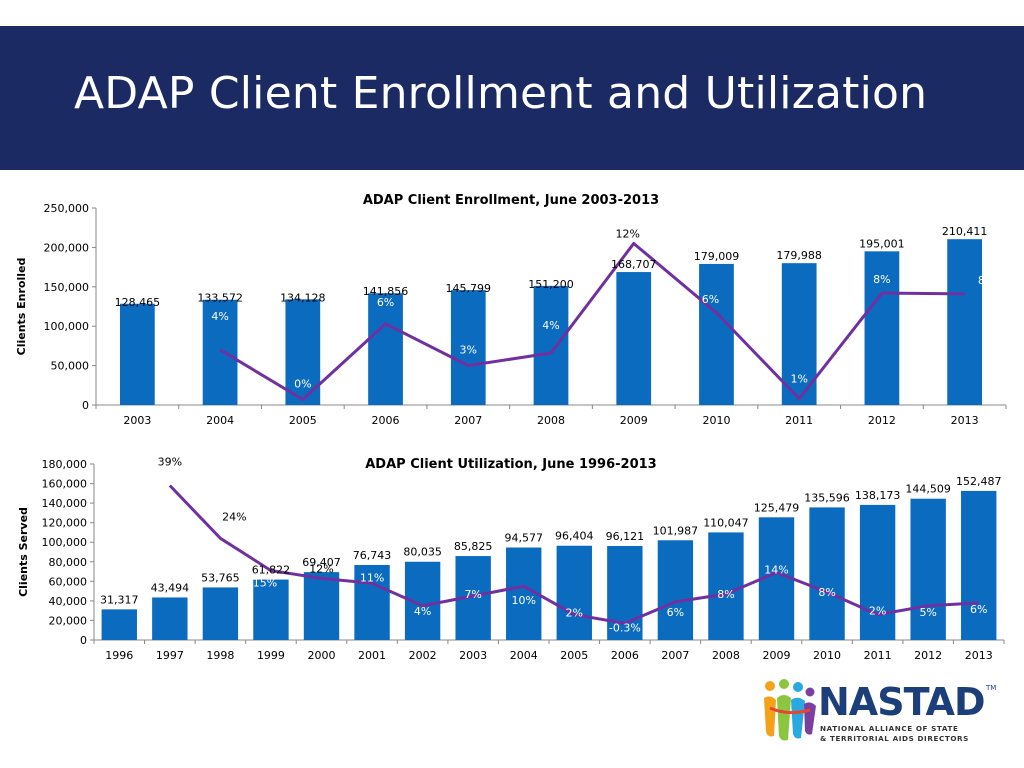 Image resolution: width=1024 pixels, height=768 pixels. Describe the element at coordinates (220, 613) in the screenshot. I see `bar-1998` at that location.